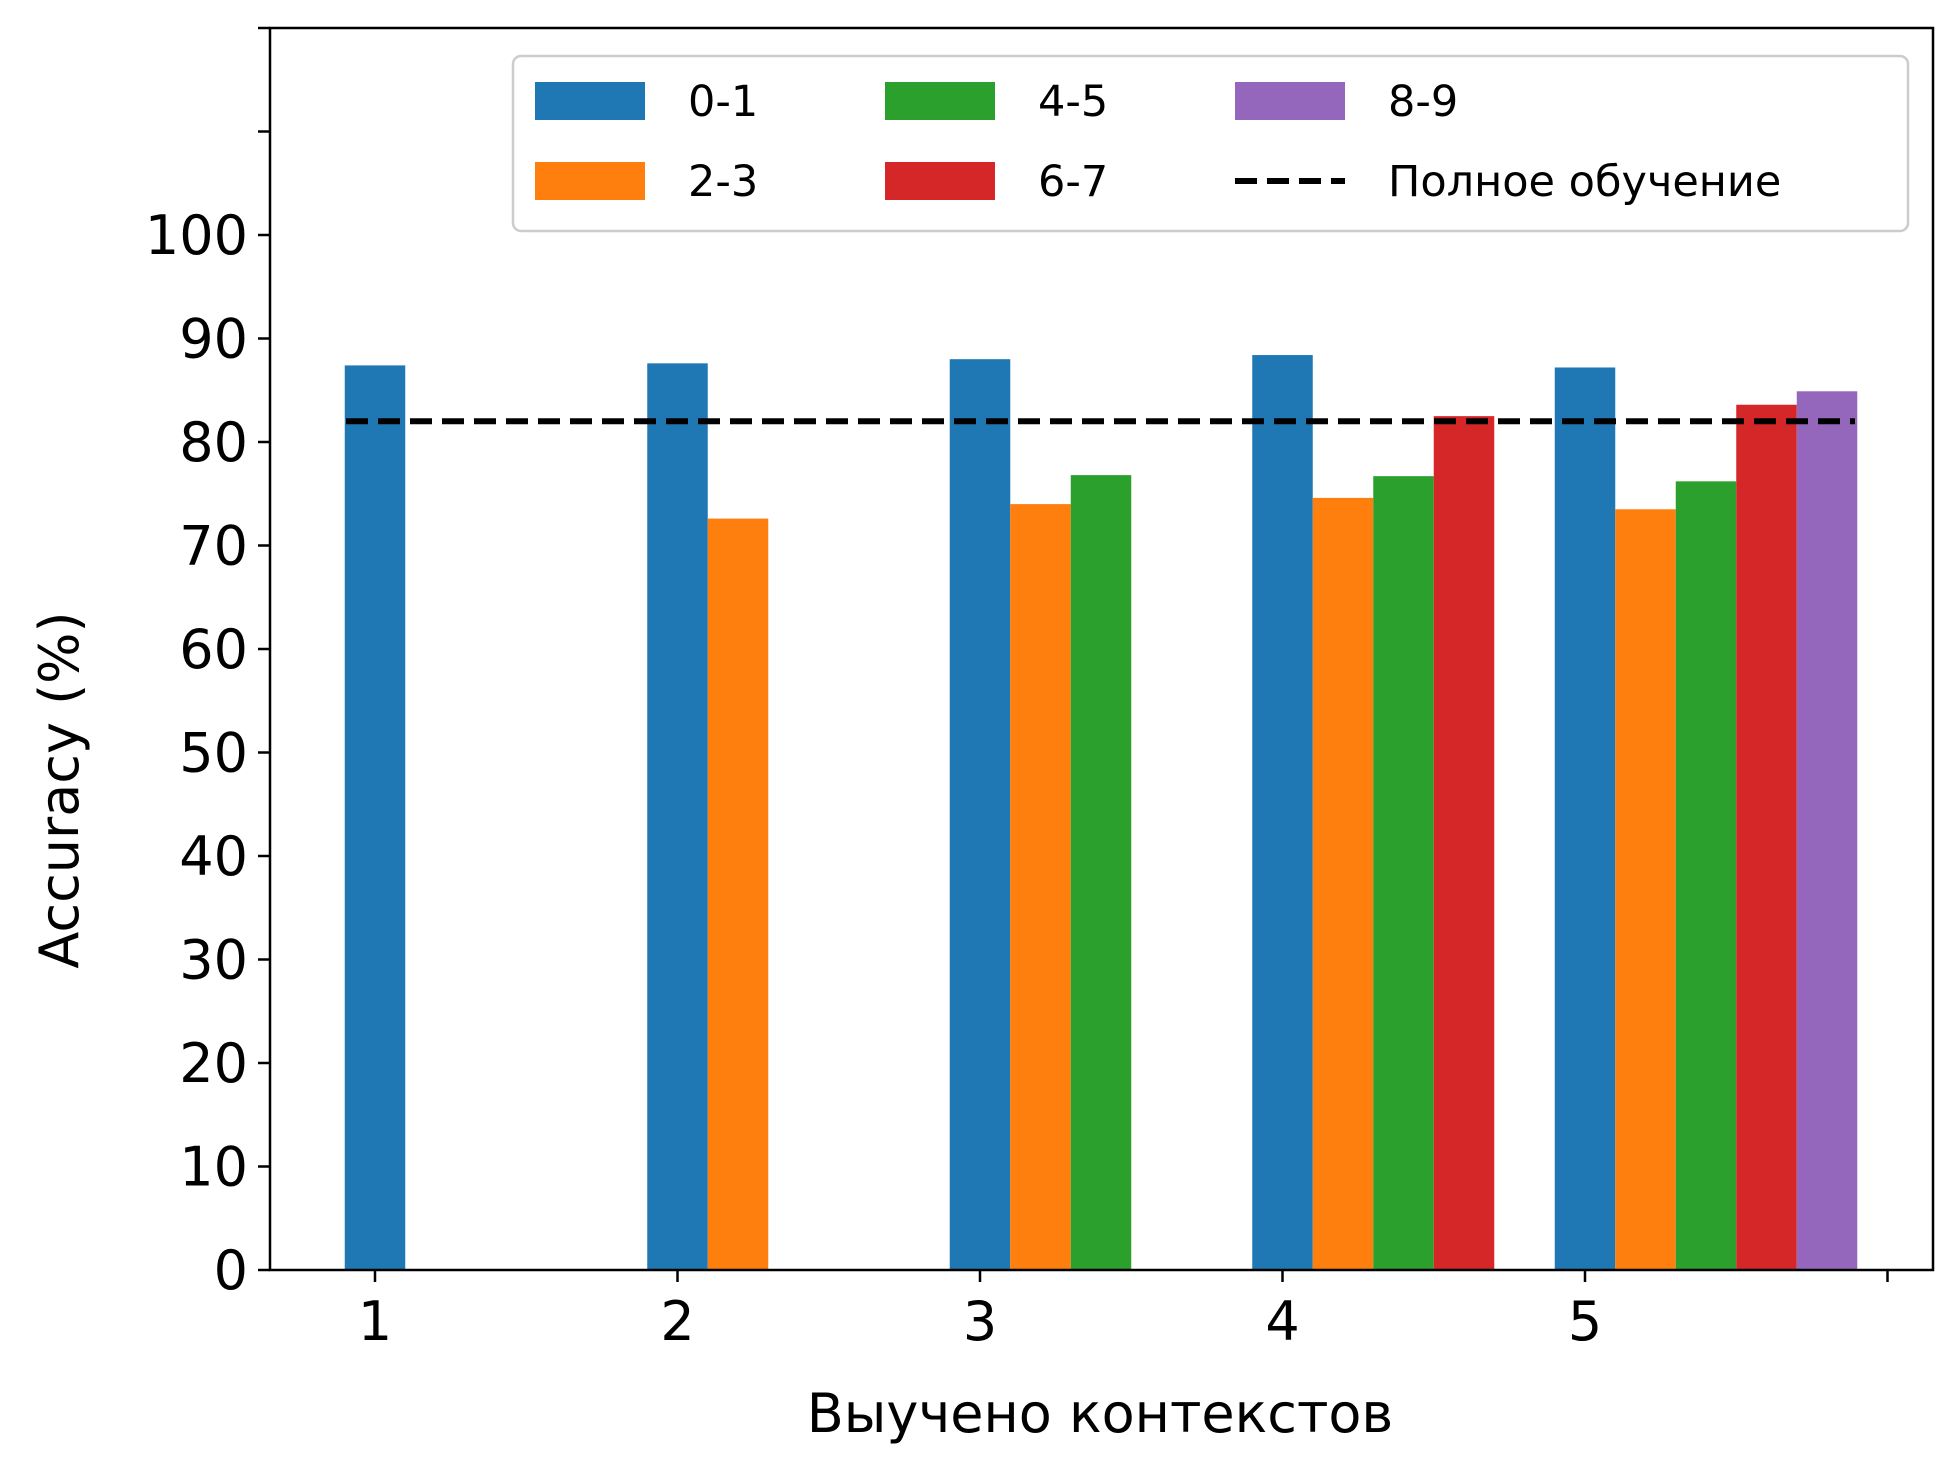  I want to click on x-tick-label: 1, so click(375, 1321).